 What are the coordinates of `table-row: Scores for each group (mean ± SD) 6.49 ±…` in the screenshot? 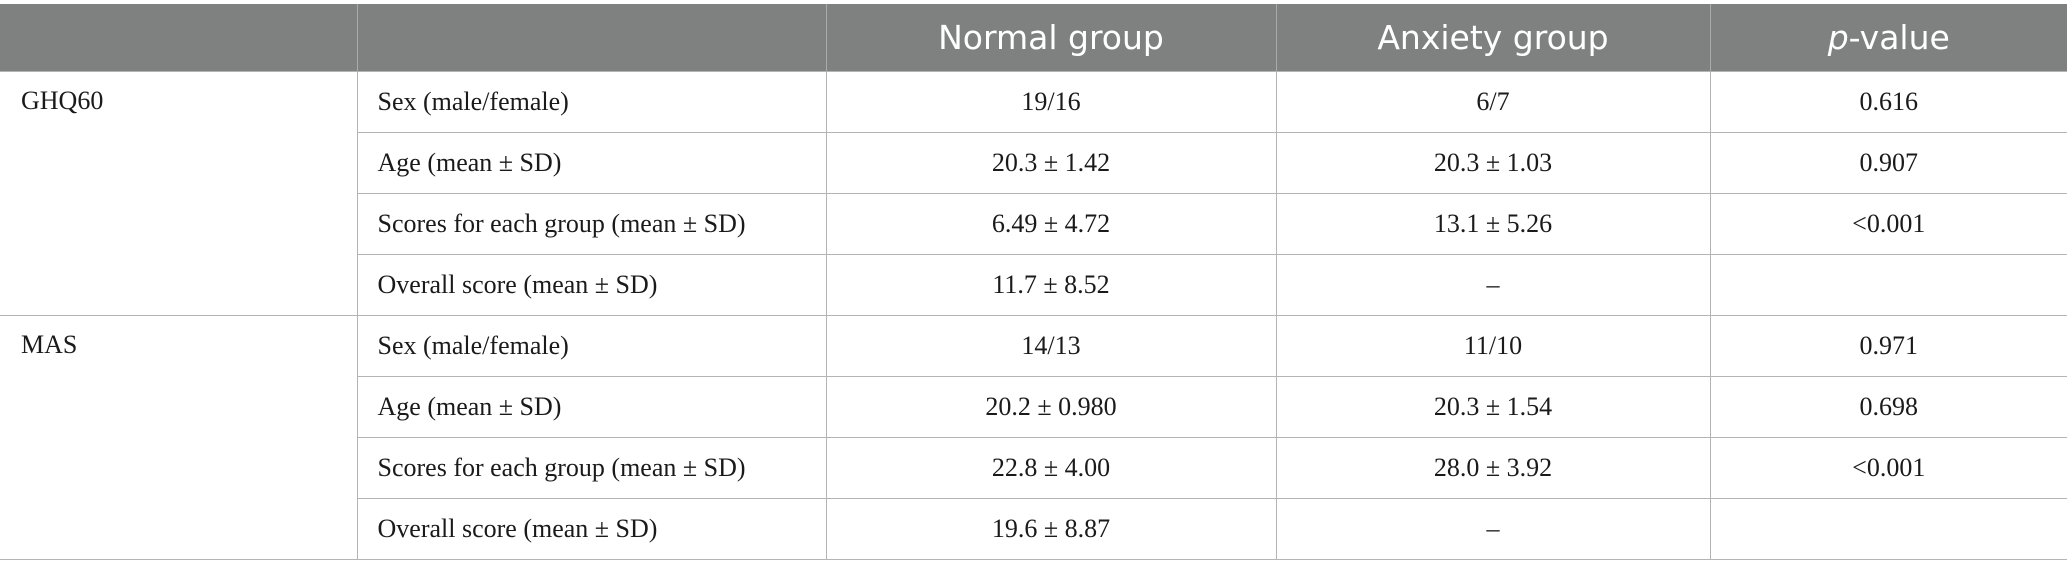 It's located at (1033, 224).